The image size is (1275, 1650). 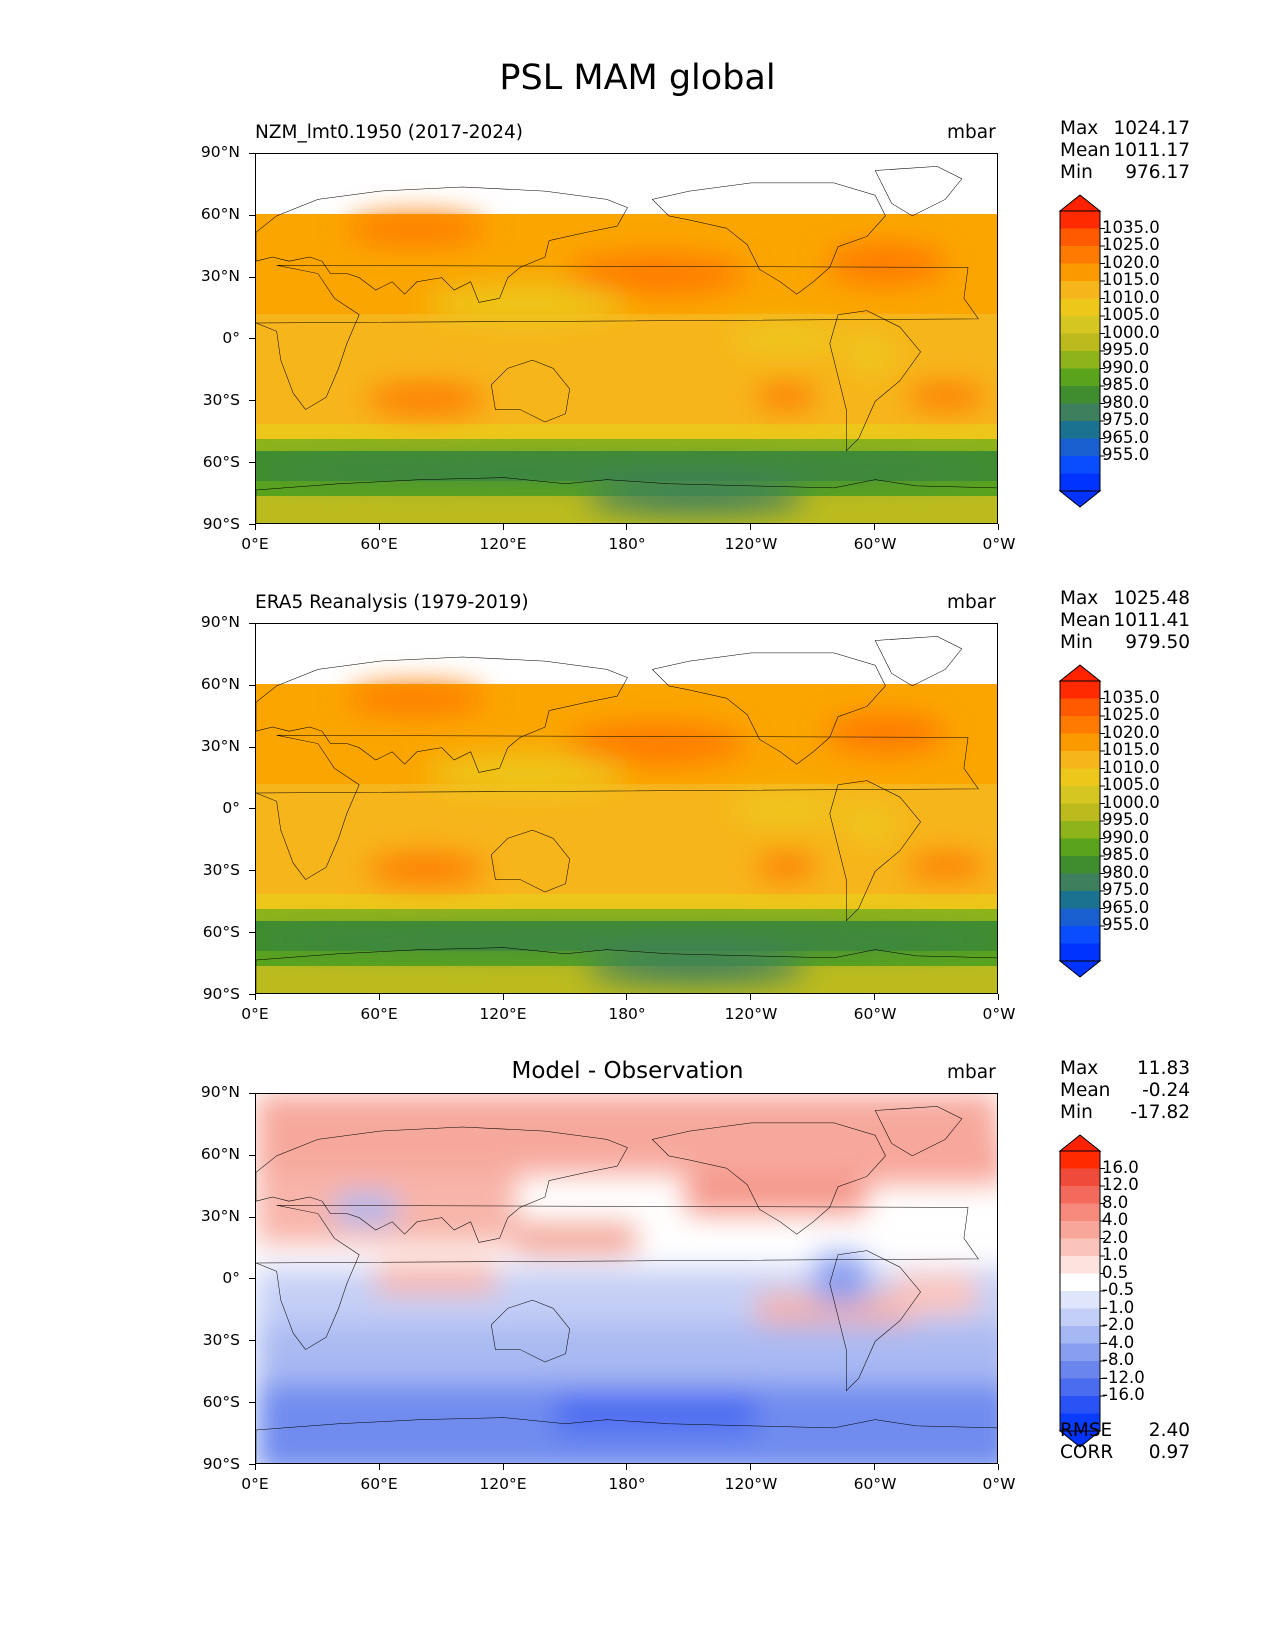 What do you see at coordinates (1151, 620) in the screenshot?
I see `stat-value: 1011.41` at bounding box center [1151, 620].